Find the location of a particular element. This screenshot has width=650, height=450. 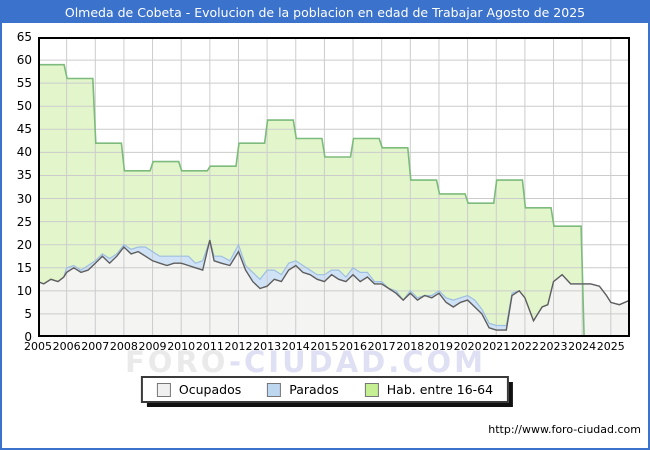

x-axis-tick-label: 2014 is located at coordinates (295, 346).